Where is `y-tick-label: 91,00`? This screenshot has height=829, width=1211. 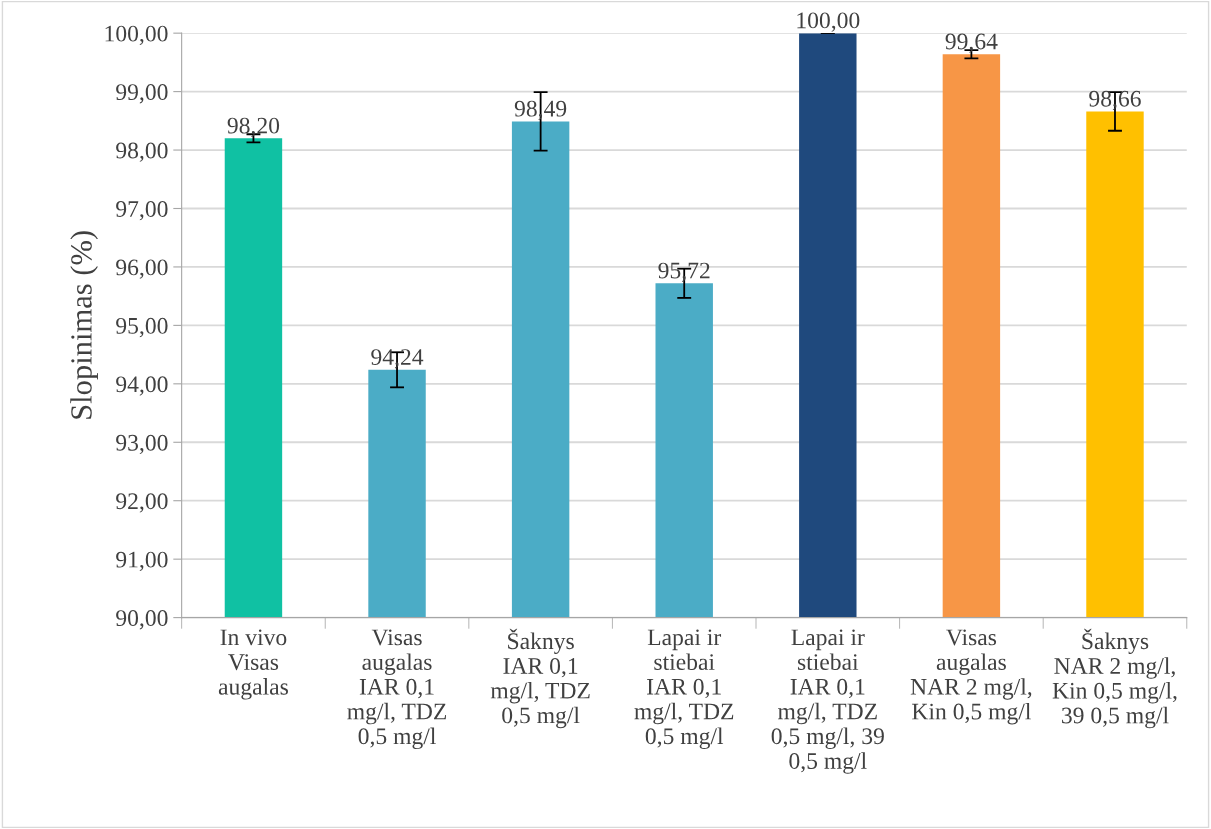 y-tick-label: 91,00 is located at coordinates (142, 561).